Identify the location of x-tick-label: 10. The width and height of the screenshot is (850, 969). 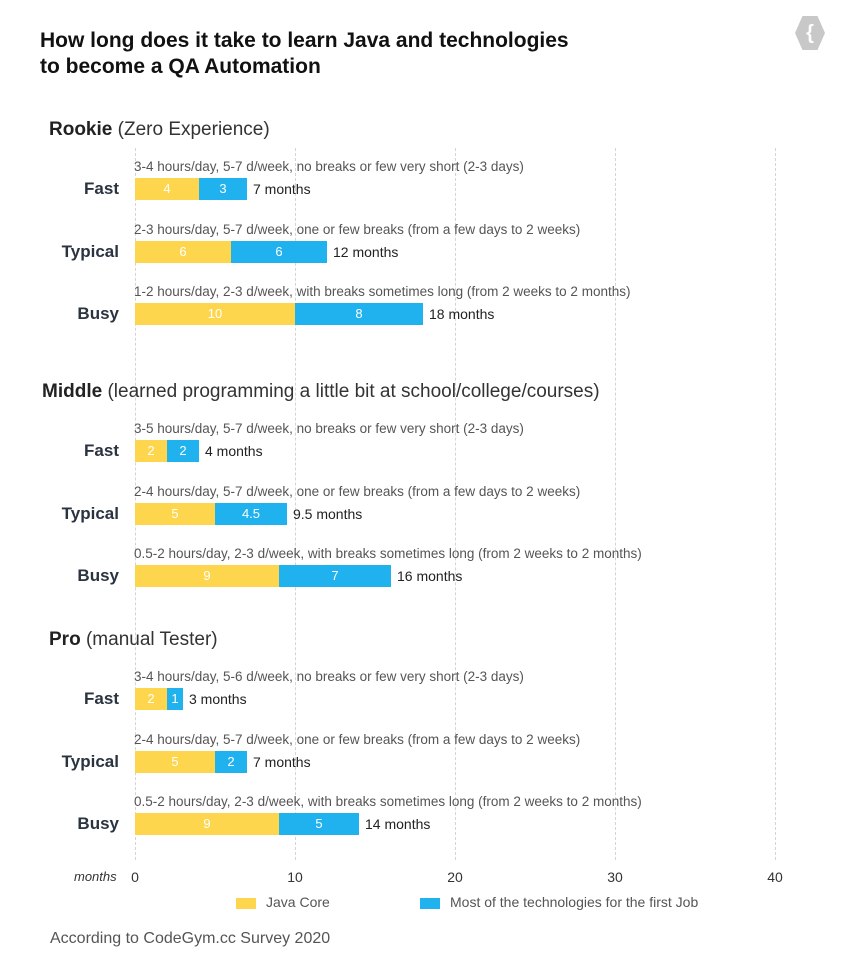
(295, 877).